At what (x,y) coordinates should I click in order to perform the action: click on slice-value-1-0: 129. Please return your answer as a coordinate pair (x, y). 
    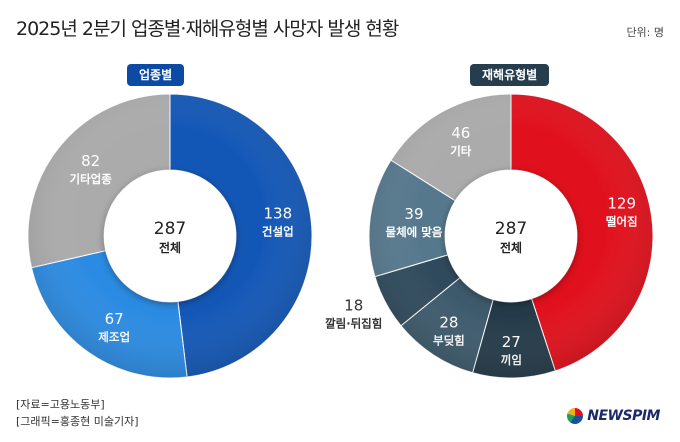
    Looking at the image, I should click on (621, 204).